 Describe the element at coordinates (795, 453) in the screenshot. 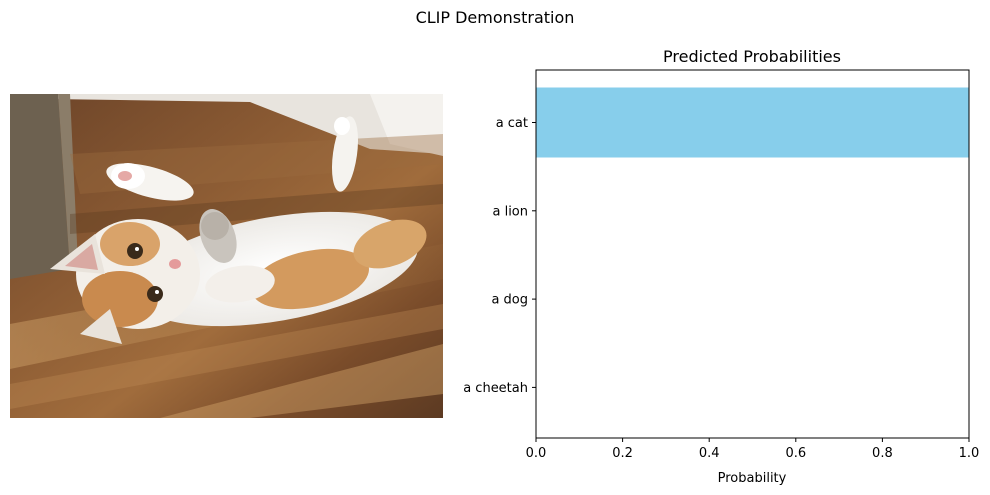

I see `x-tick-label: 0.6` at that location.